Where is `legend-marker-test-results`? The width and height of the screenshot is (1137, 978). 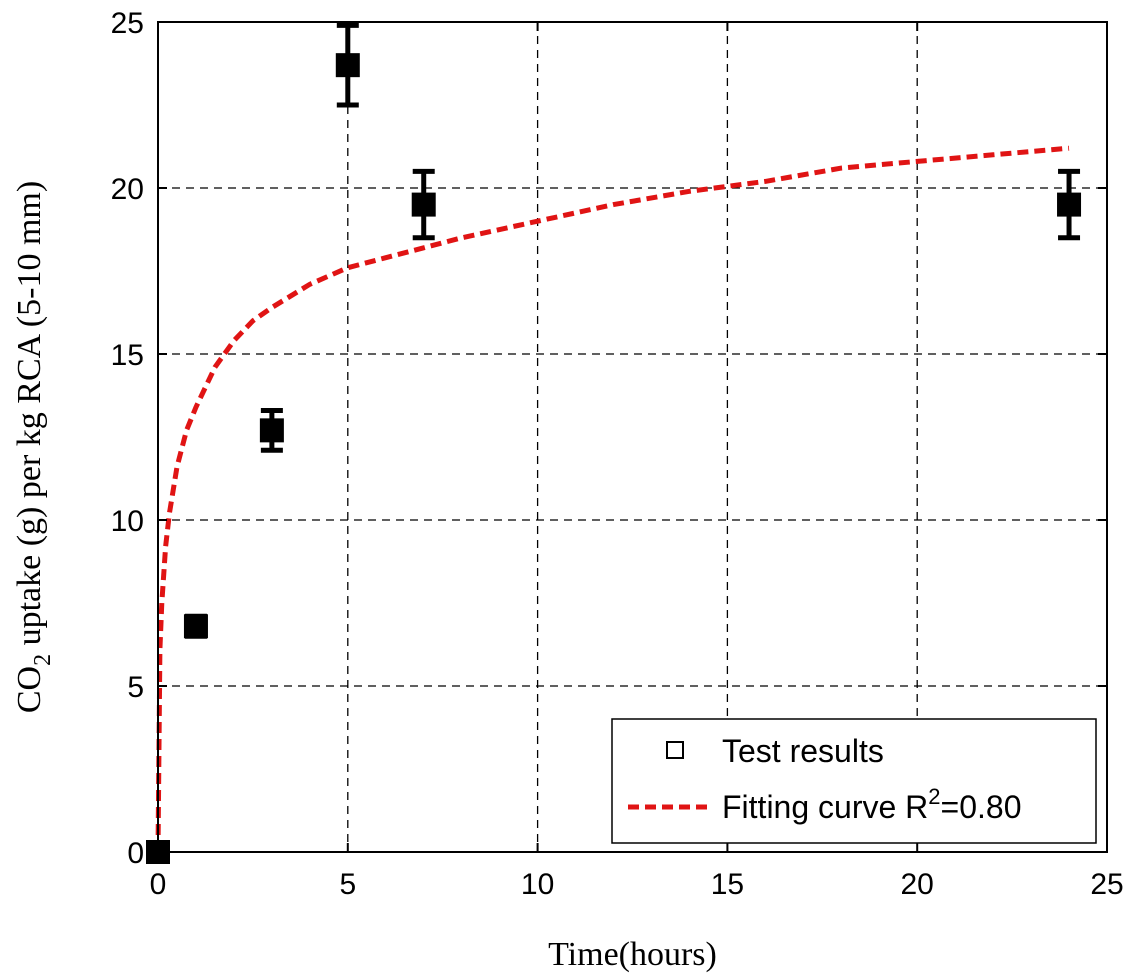 legend-marker-test-results is located at coordinates (675, 750).